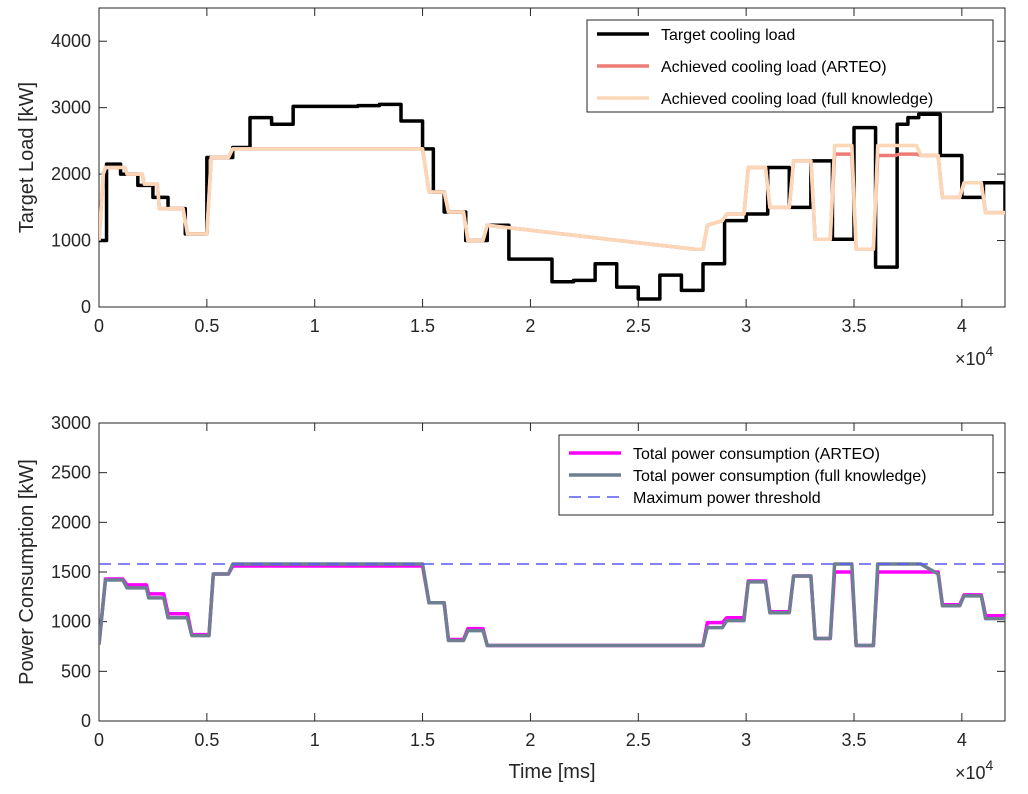  What do you see at coordinates (71, 41) in the screenshot?
I see `y-tick-label: 4000` at bounding box center [71, 41].